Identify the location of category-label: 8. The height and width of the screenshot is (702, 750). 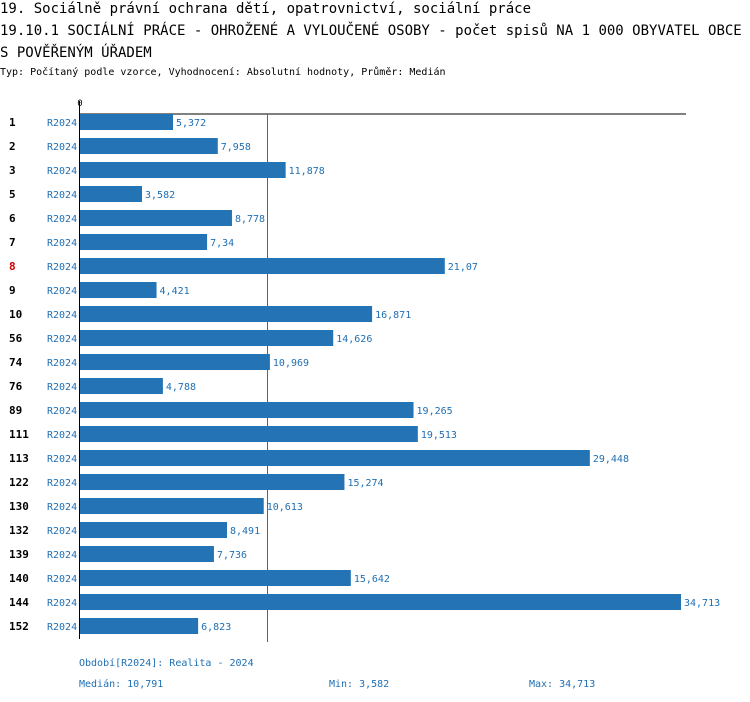
(12, 266).